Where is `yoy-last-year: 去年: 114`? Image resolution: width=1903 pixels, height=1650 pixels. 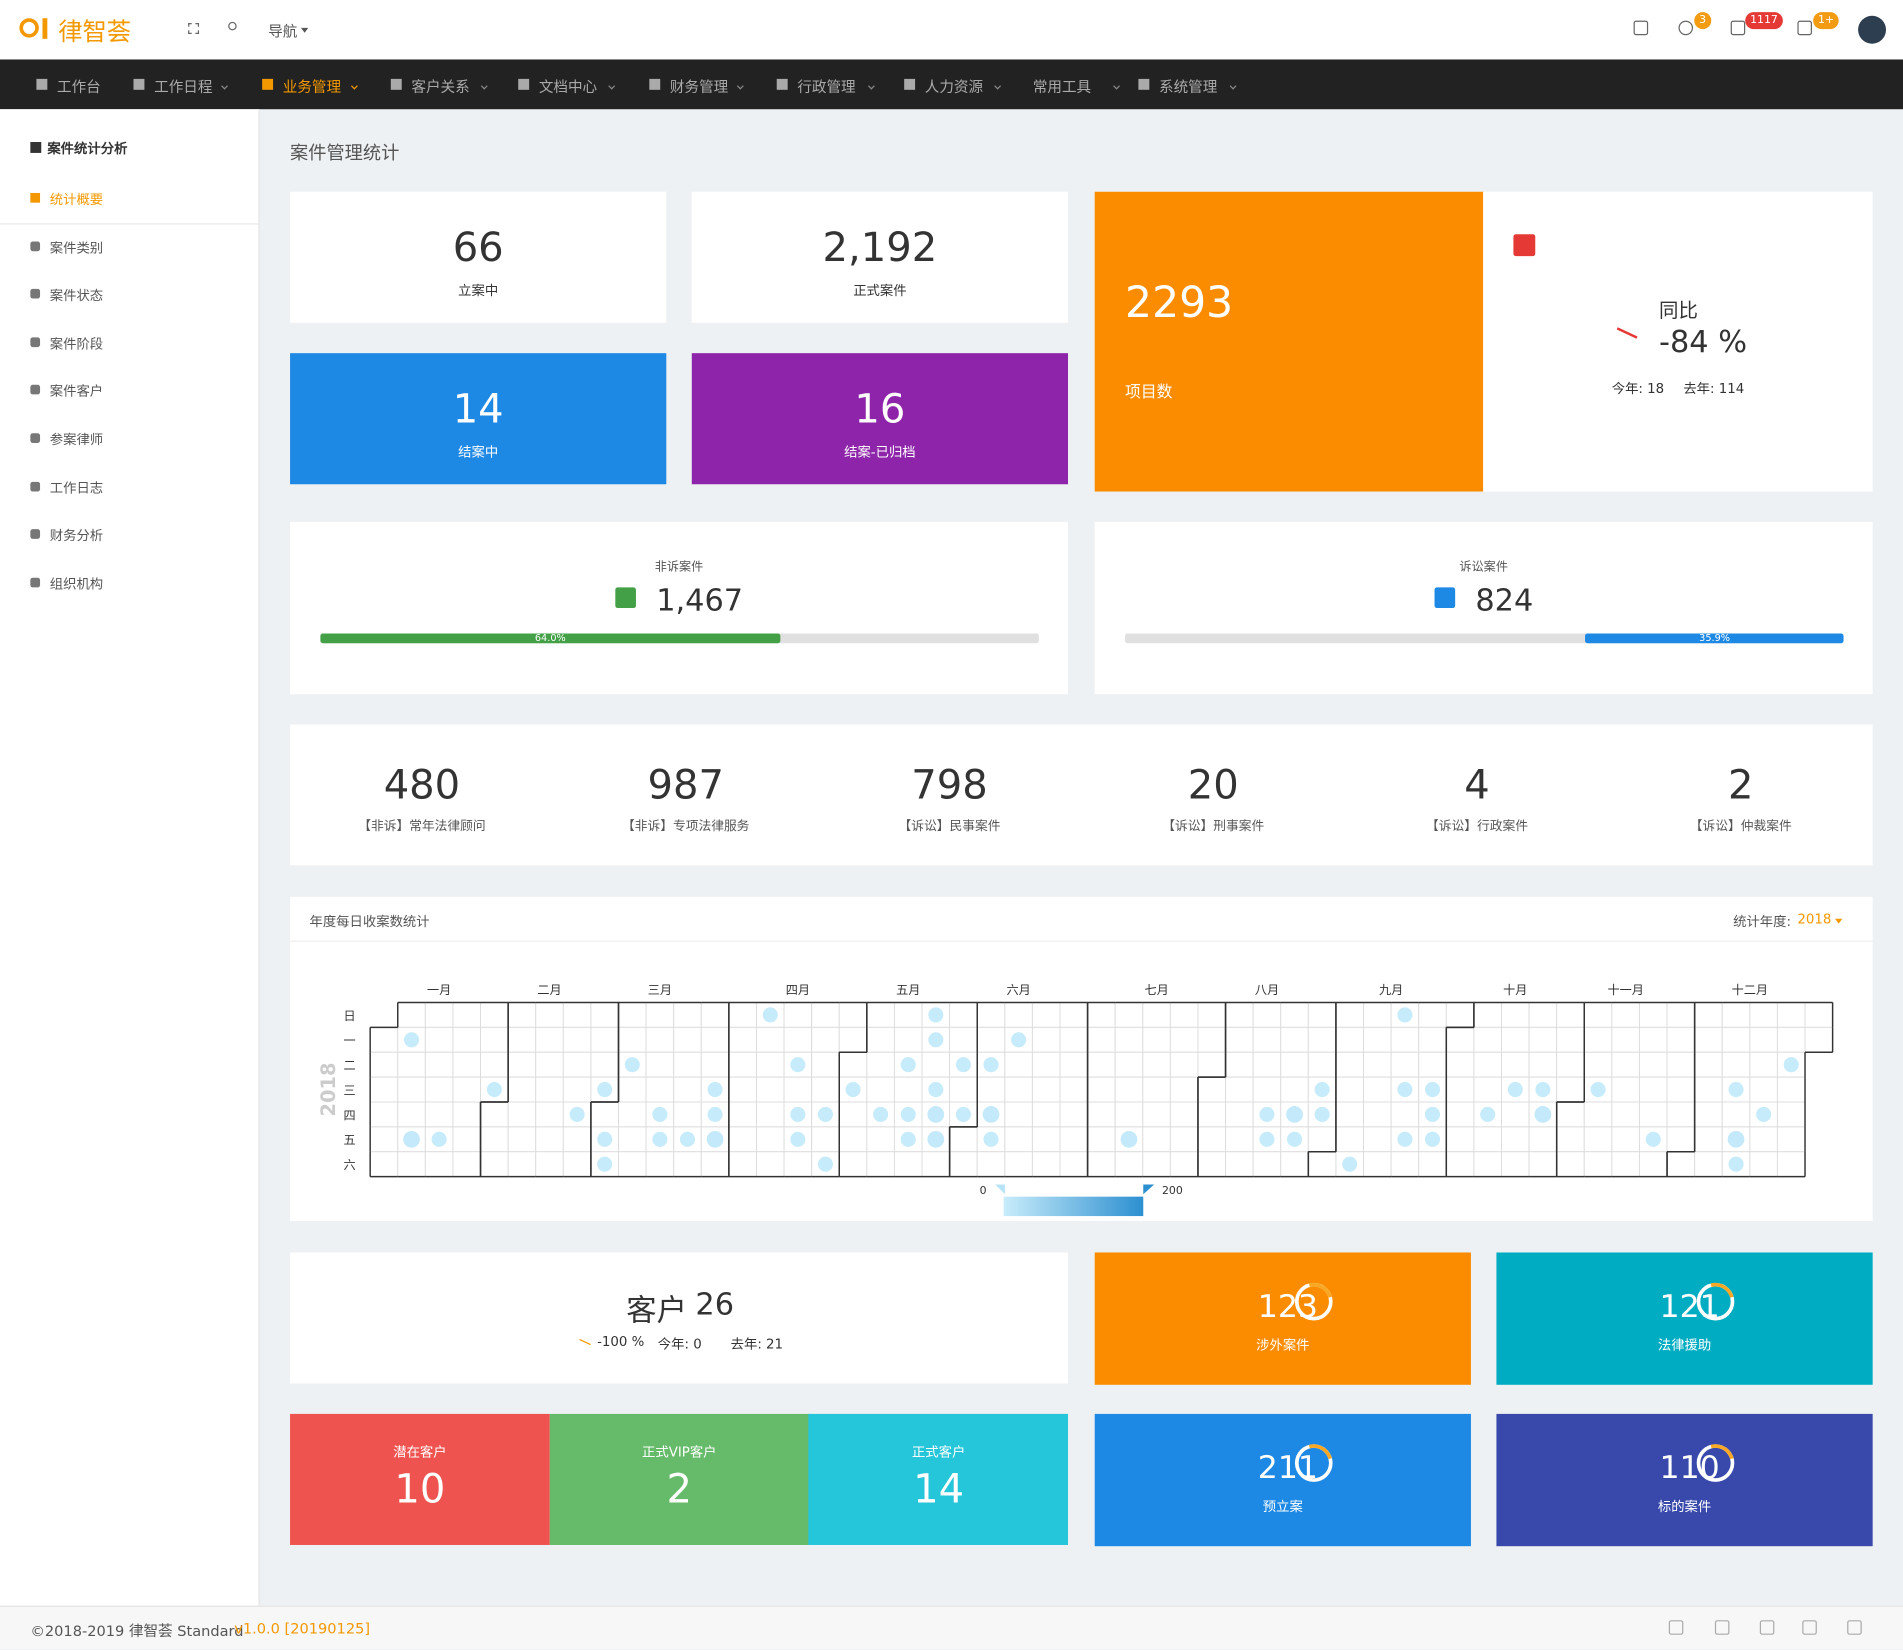
yoy-last-year: 去年: 114 is located at coordinates (1714, 389).